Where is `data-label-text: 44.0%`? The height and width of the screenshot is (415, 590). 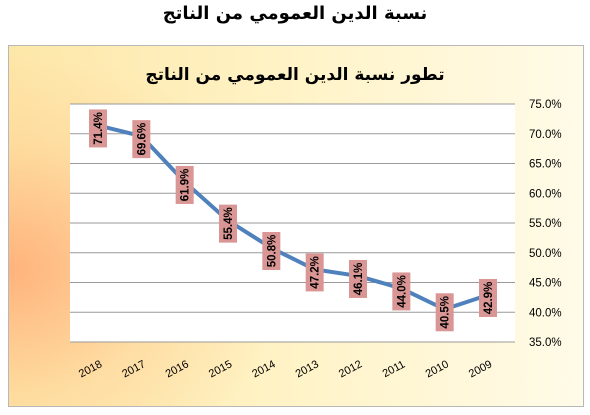 data-label-text: 44.0% is located at coordinates (402, 291).